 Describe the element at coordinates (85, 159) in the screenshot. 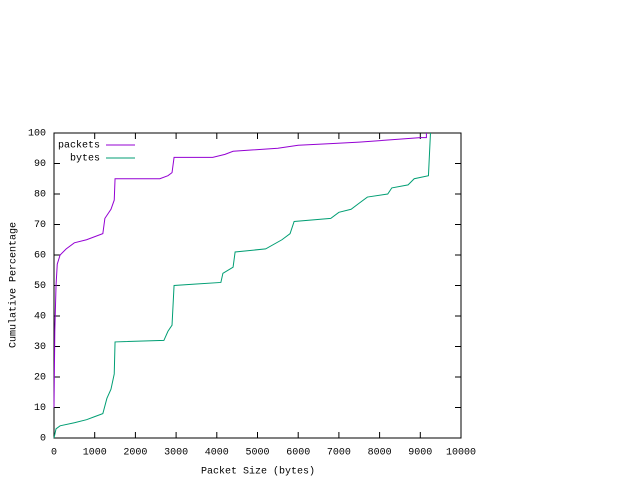

I see `legend-label: bytes` at that location.